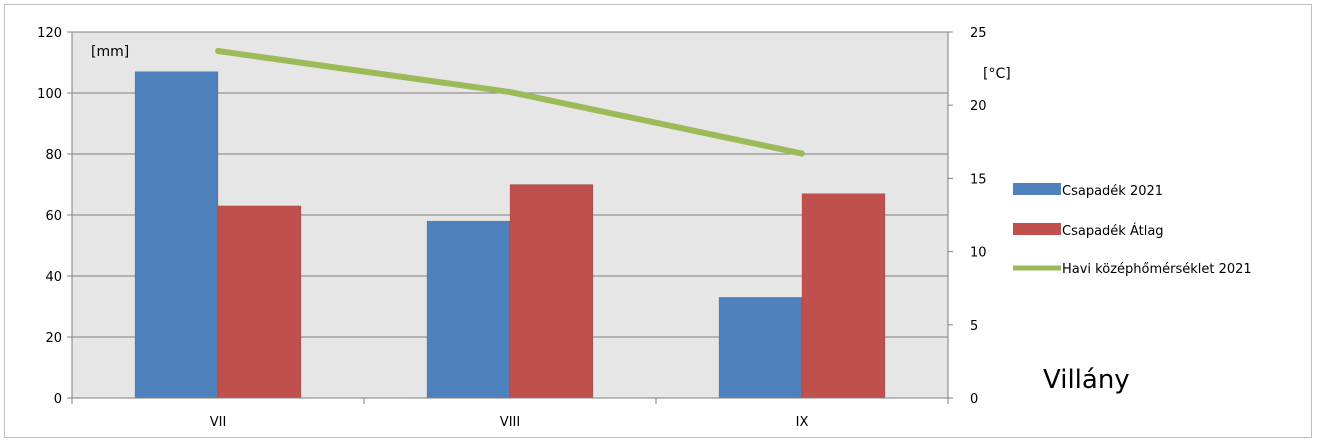  I want to click on y-left-tick-label: 40, so click(53, 277).